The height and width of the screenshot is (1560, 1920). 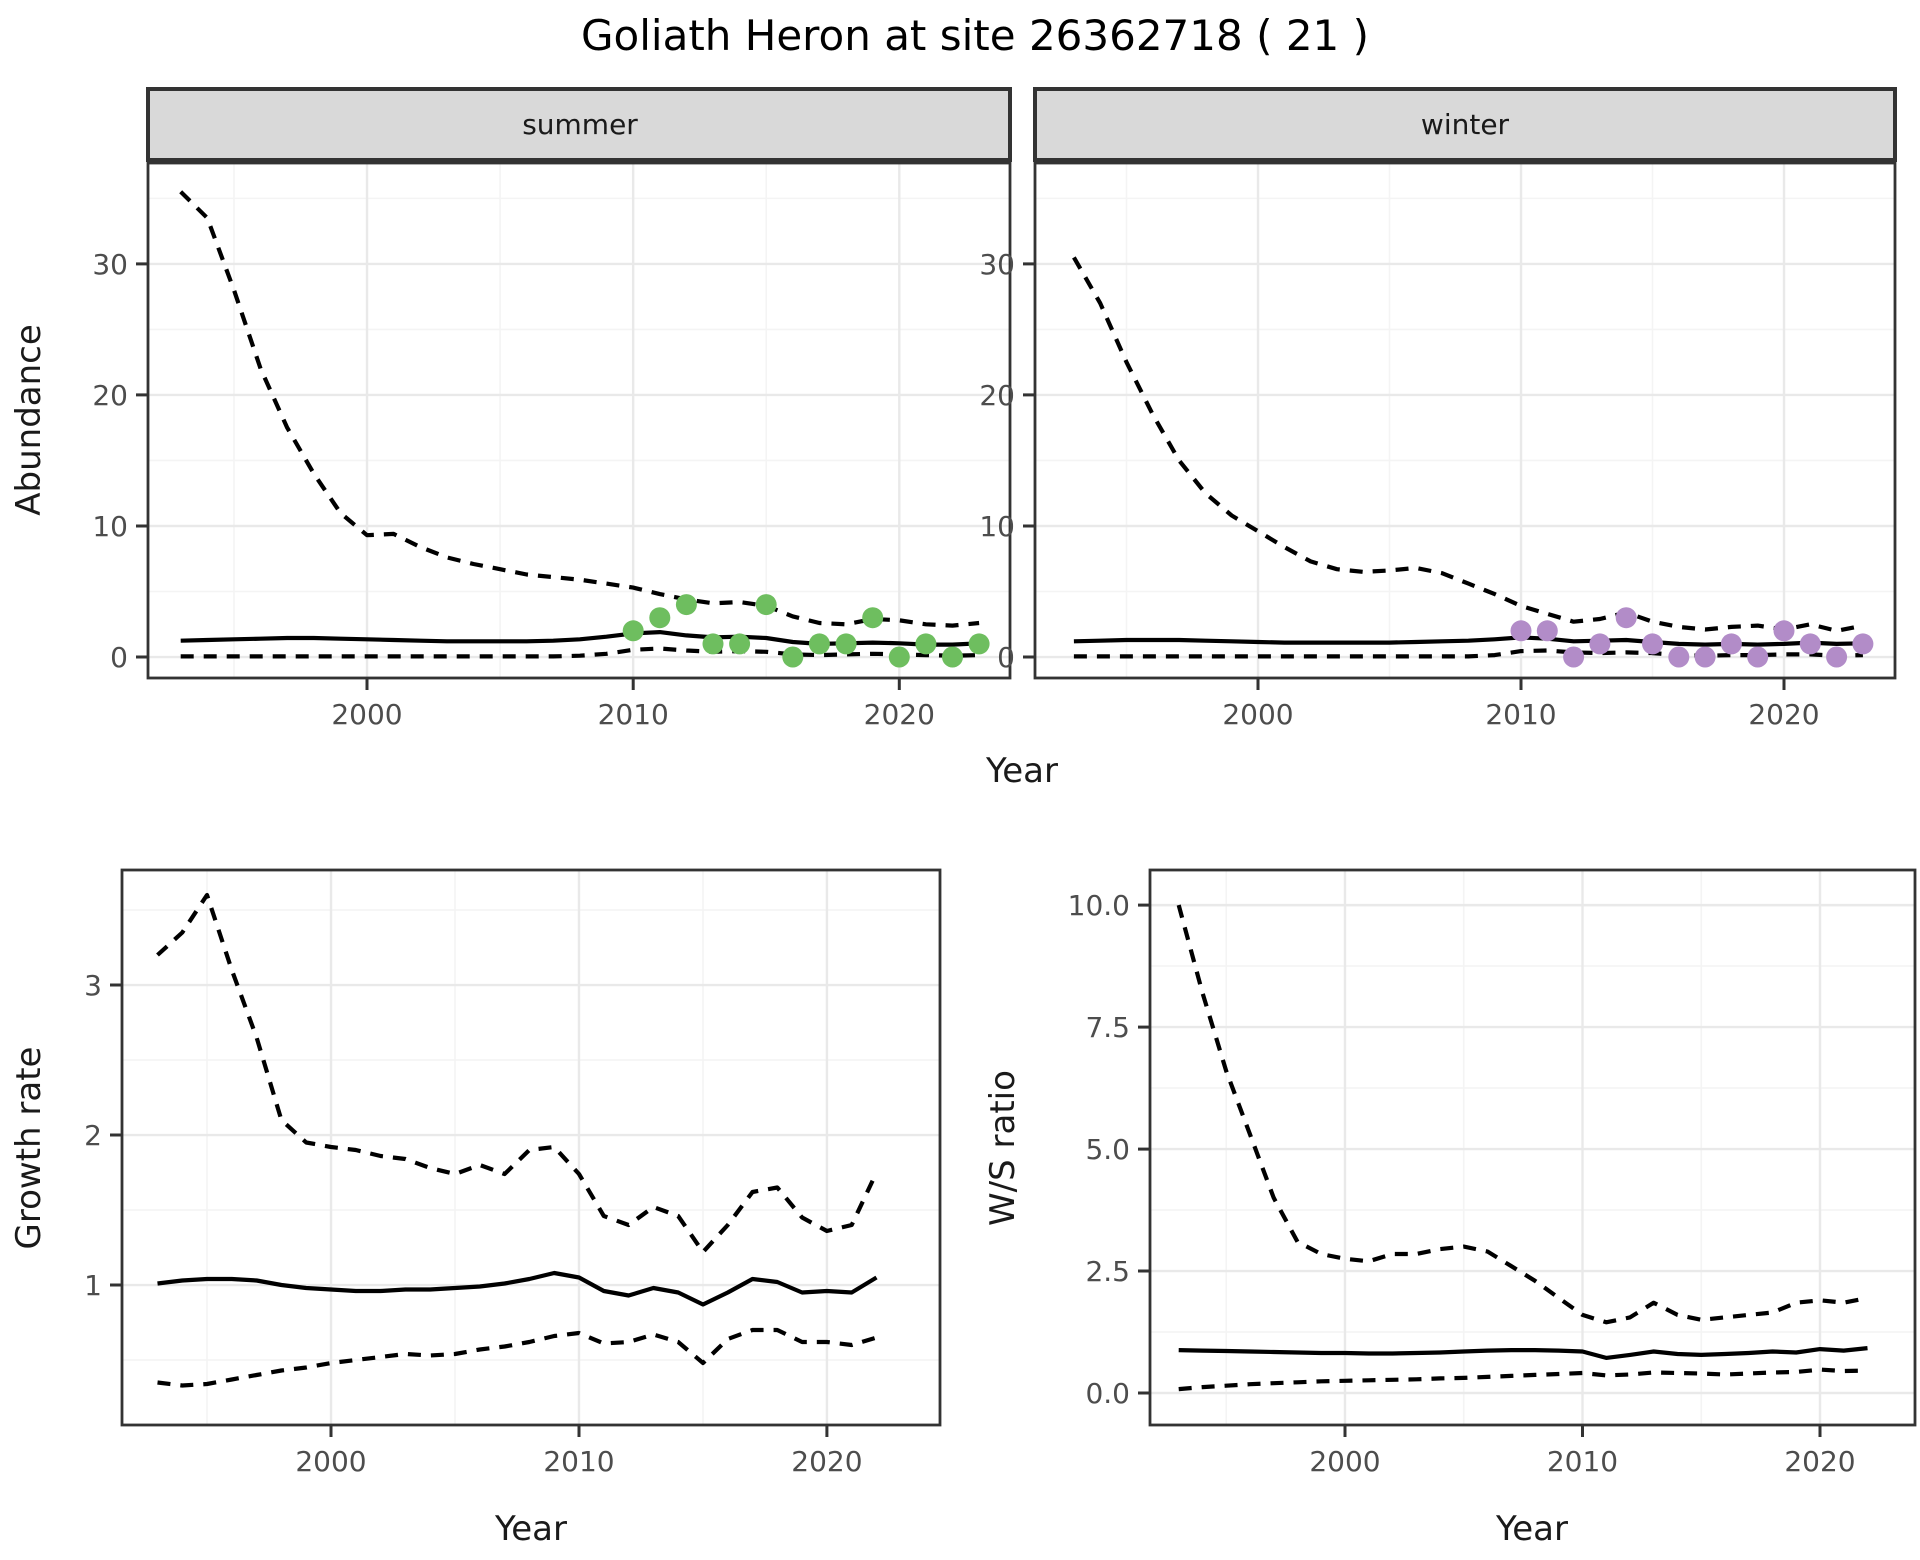 I want to click on y-tick-label: 0.0, so click(x=1107, y=1393).